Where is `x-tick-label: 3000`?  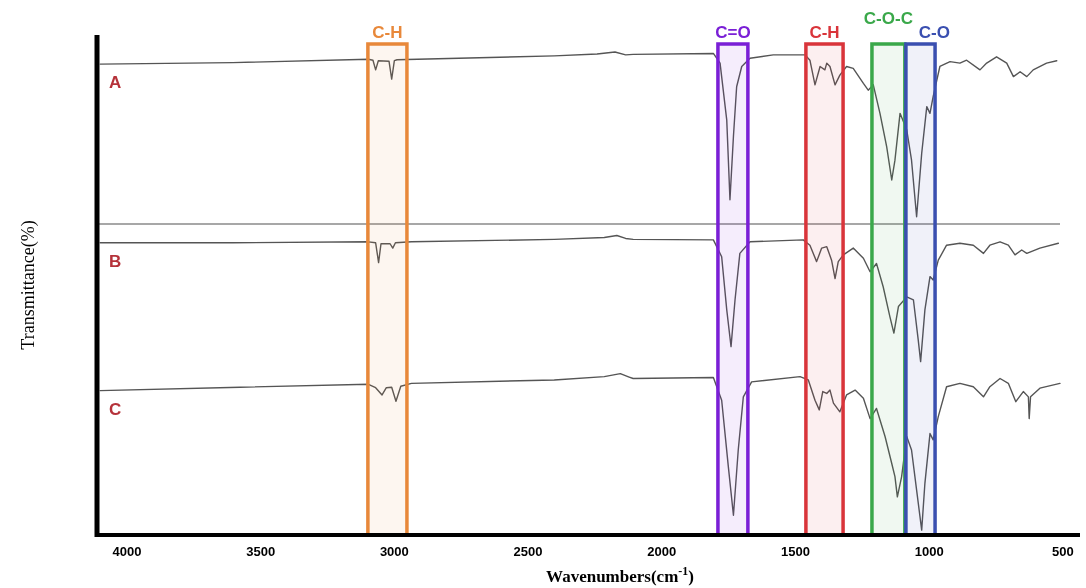
x-tick-label: 3000 is located at coordinates (394, 551).